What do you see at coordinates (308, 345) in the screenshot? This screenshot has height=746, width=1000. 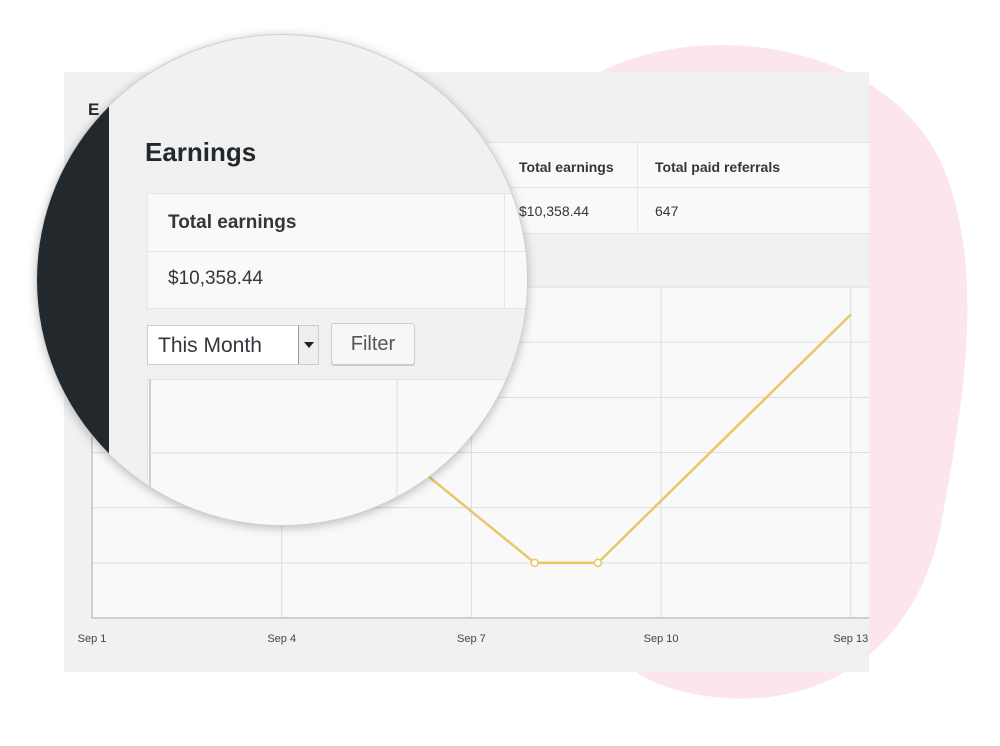 I see `chevron-down-icon` at bounding box center [308, 345].